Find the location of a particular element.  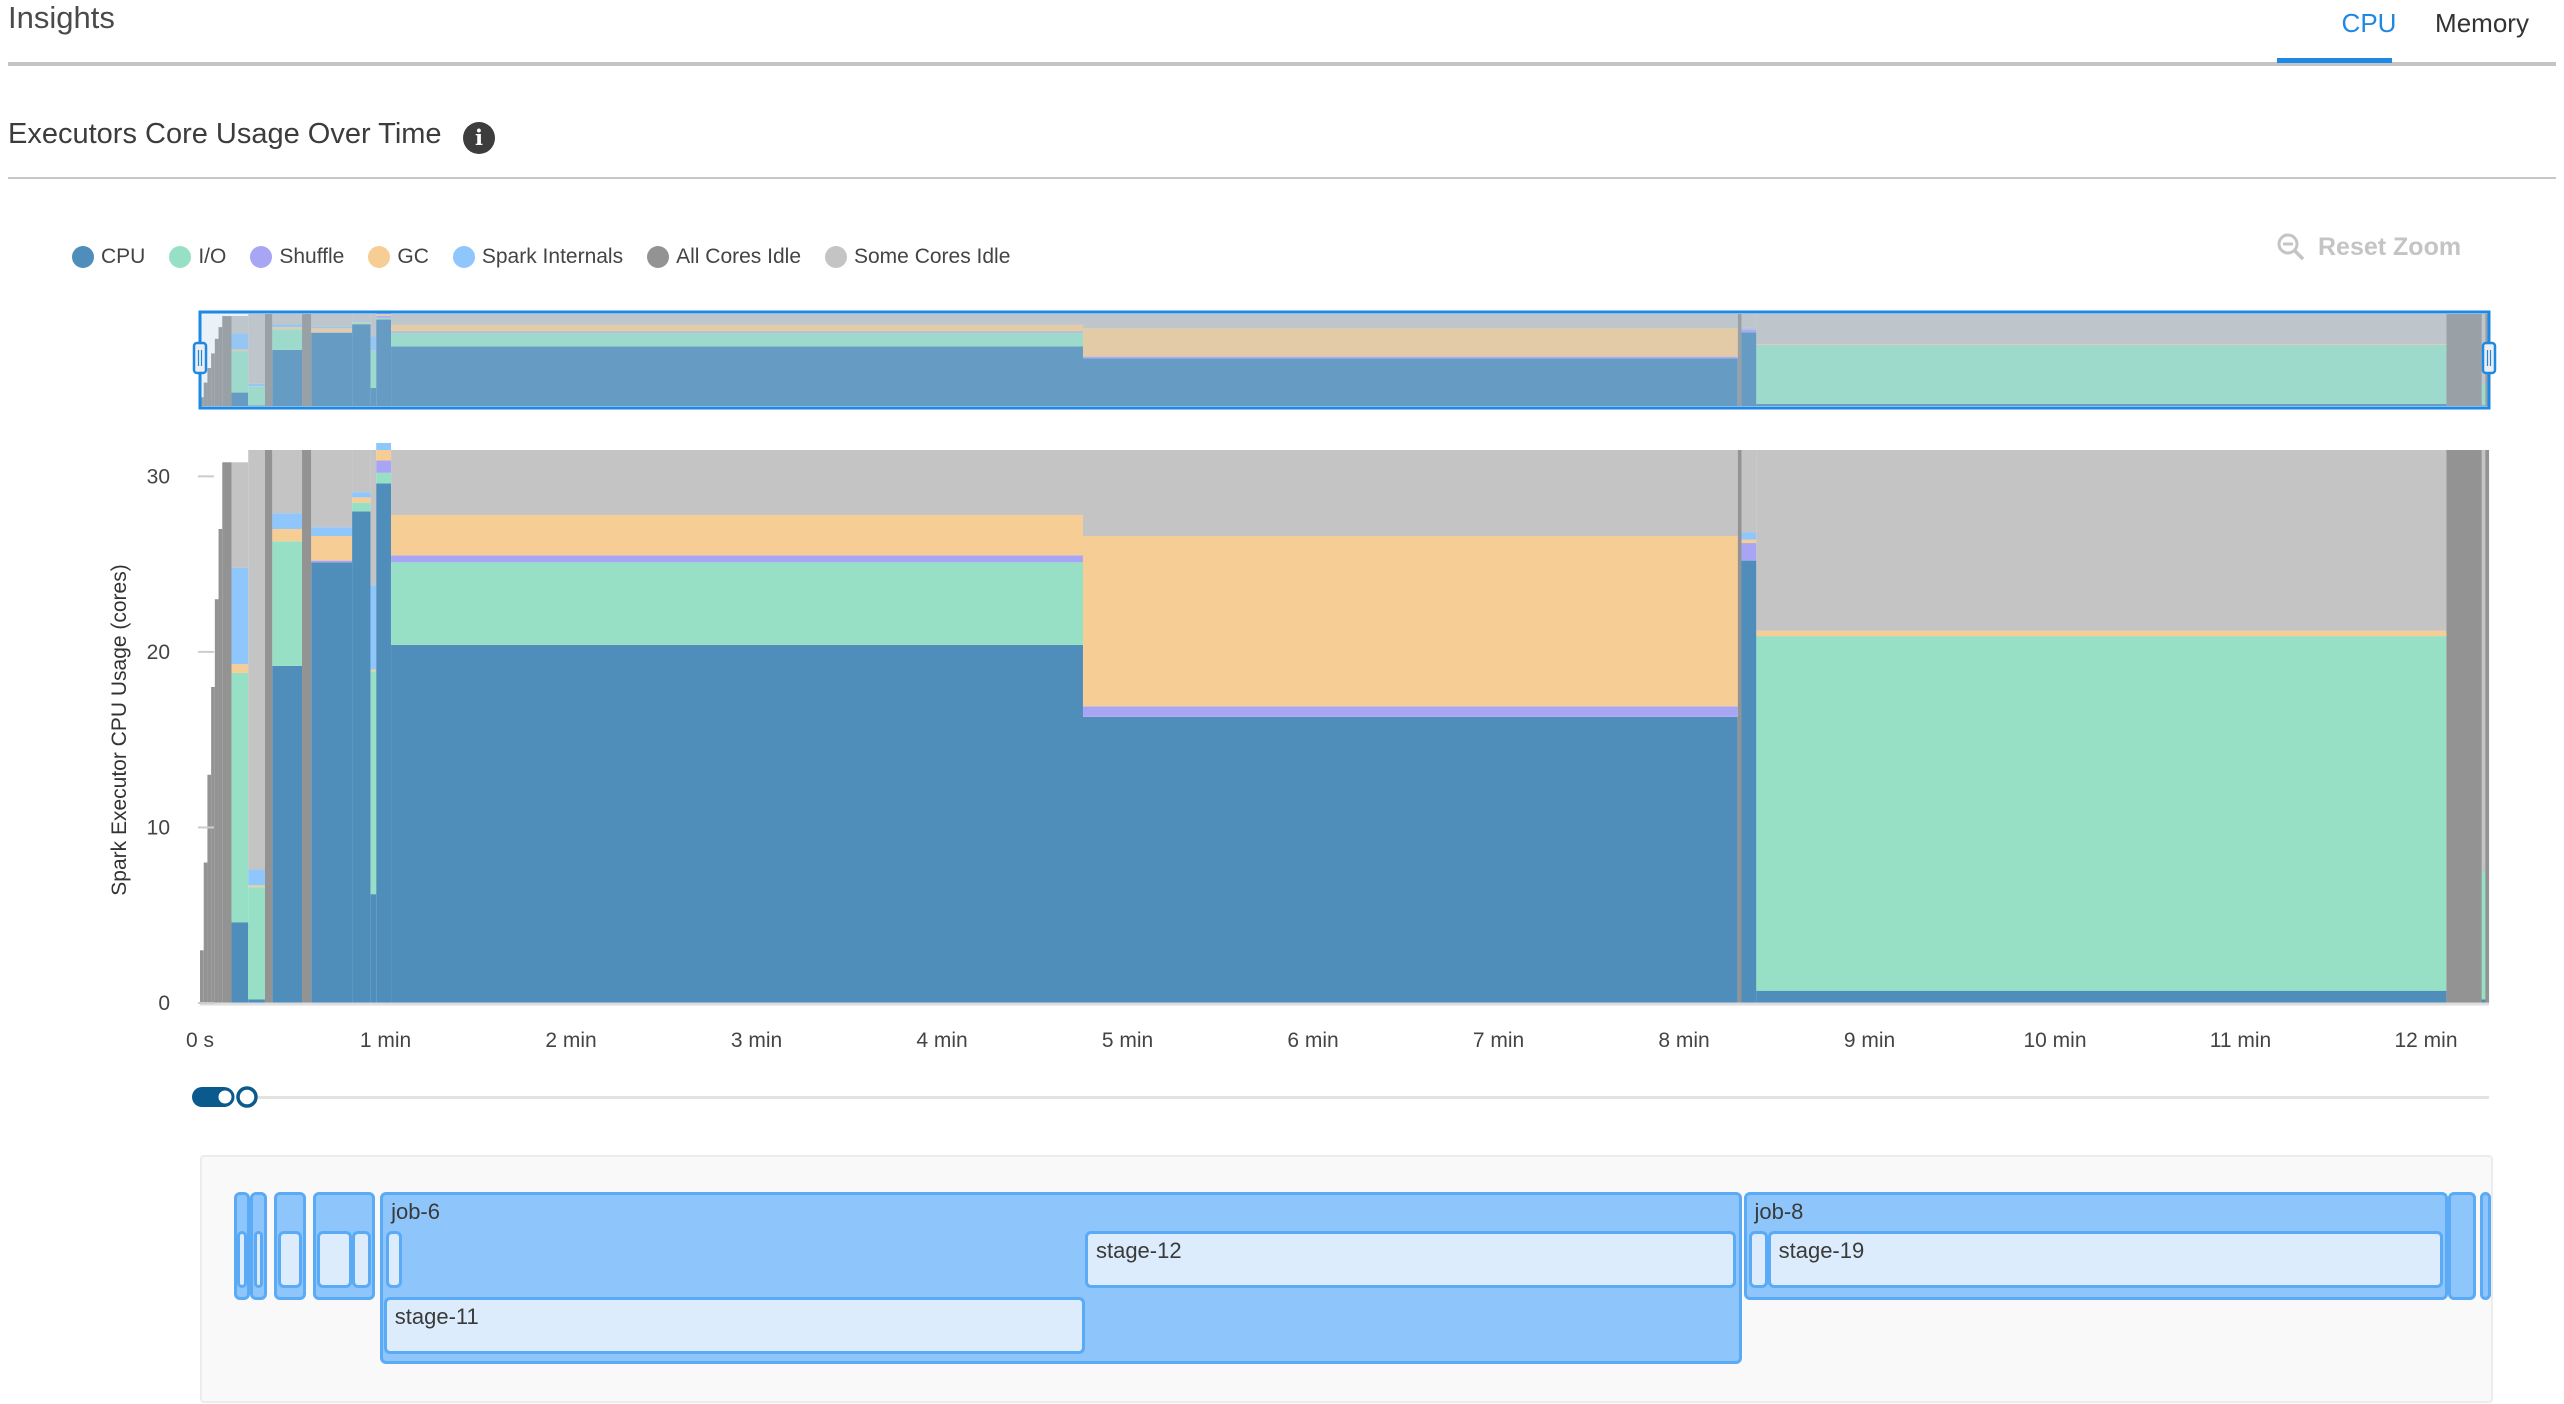

legend-item-gc: GC is located at coordinates (398, 257).